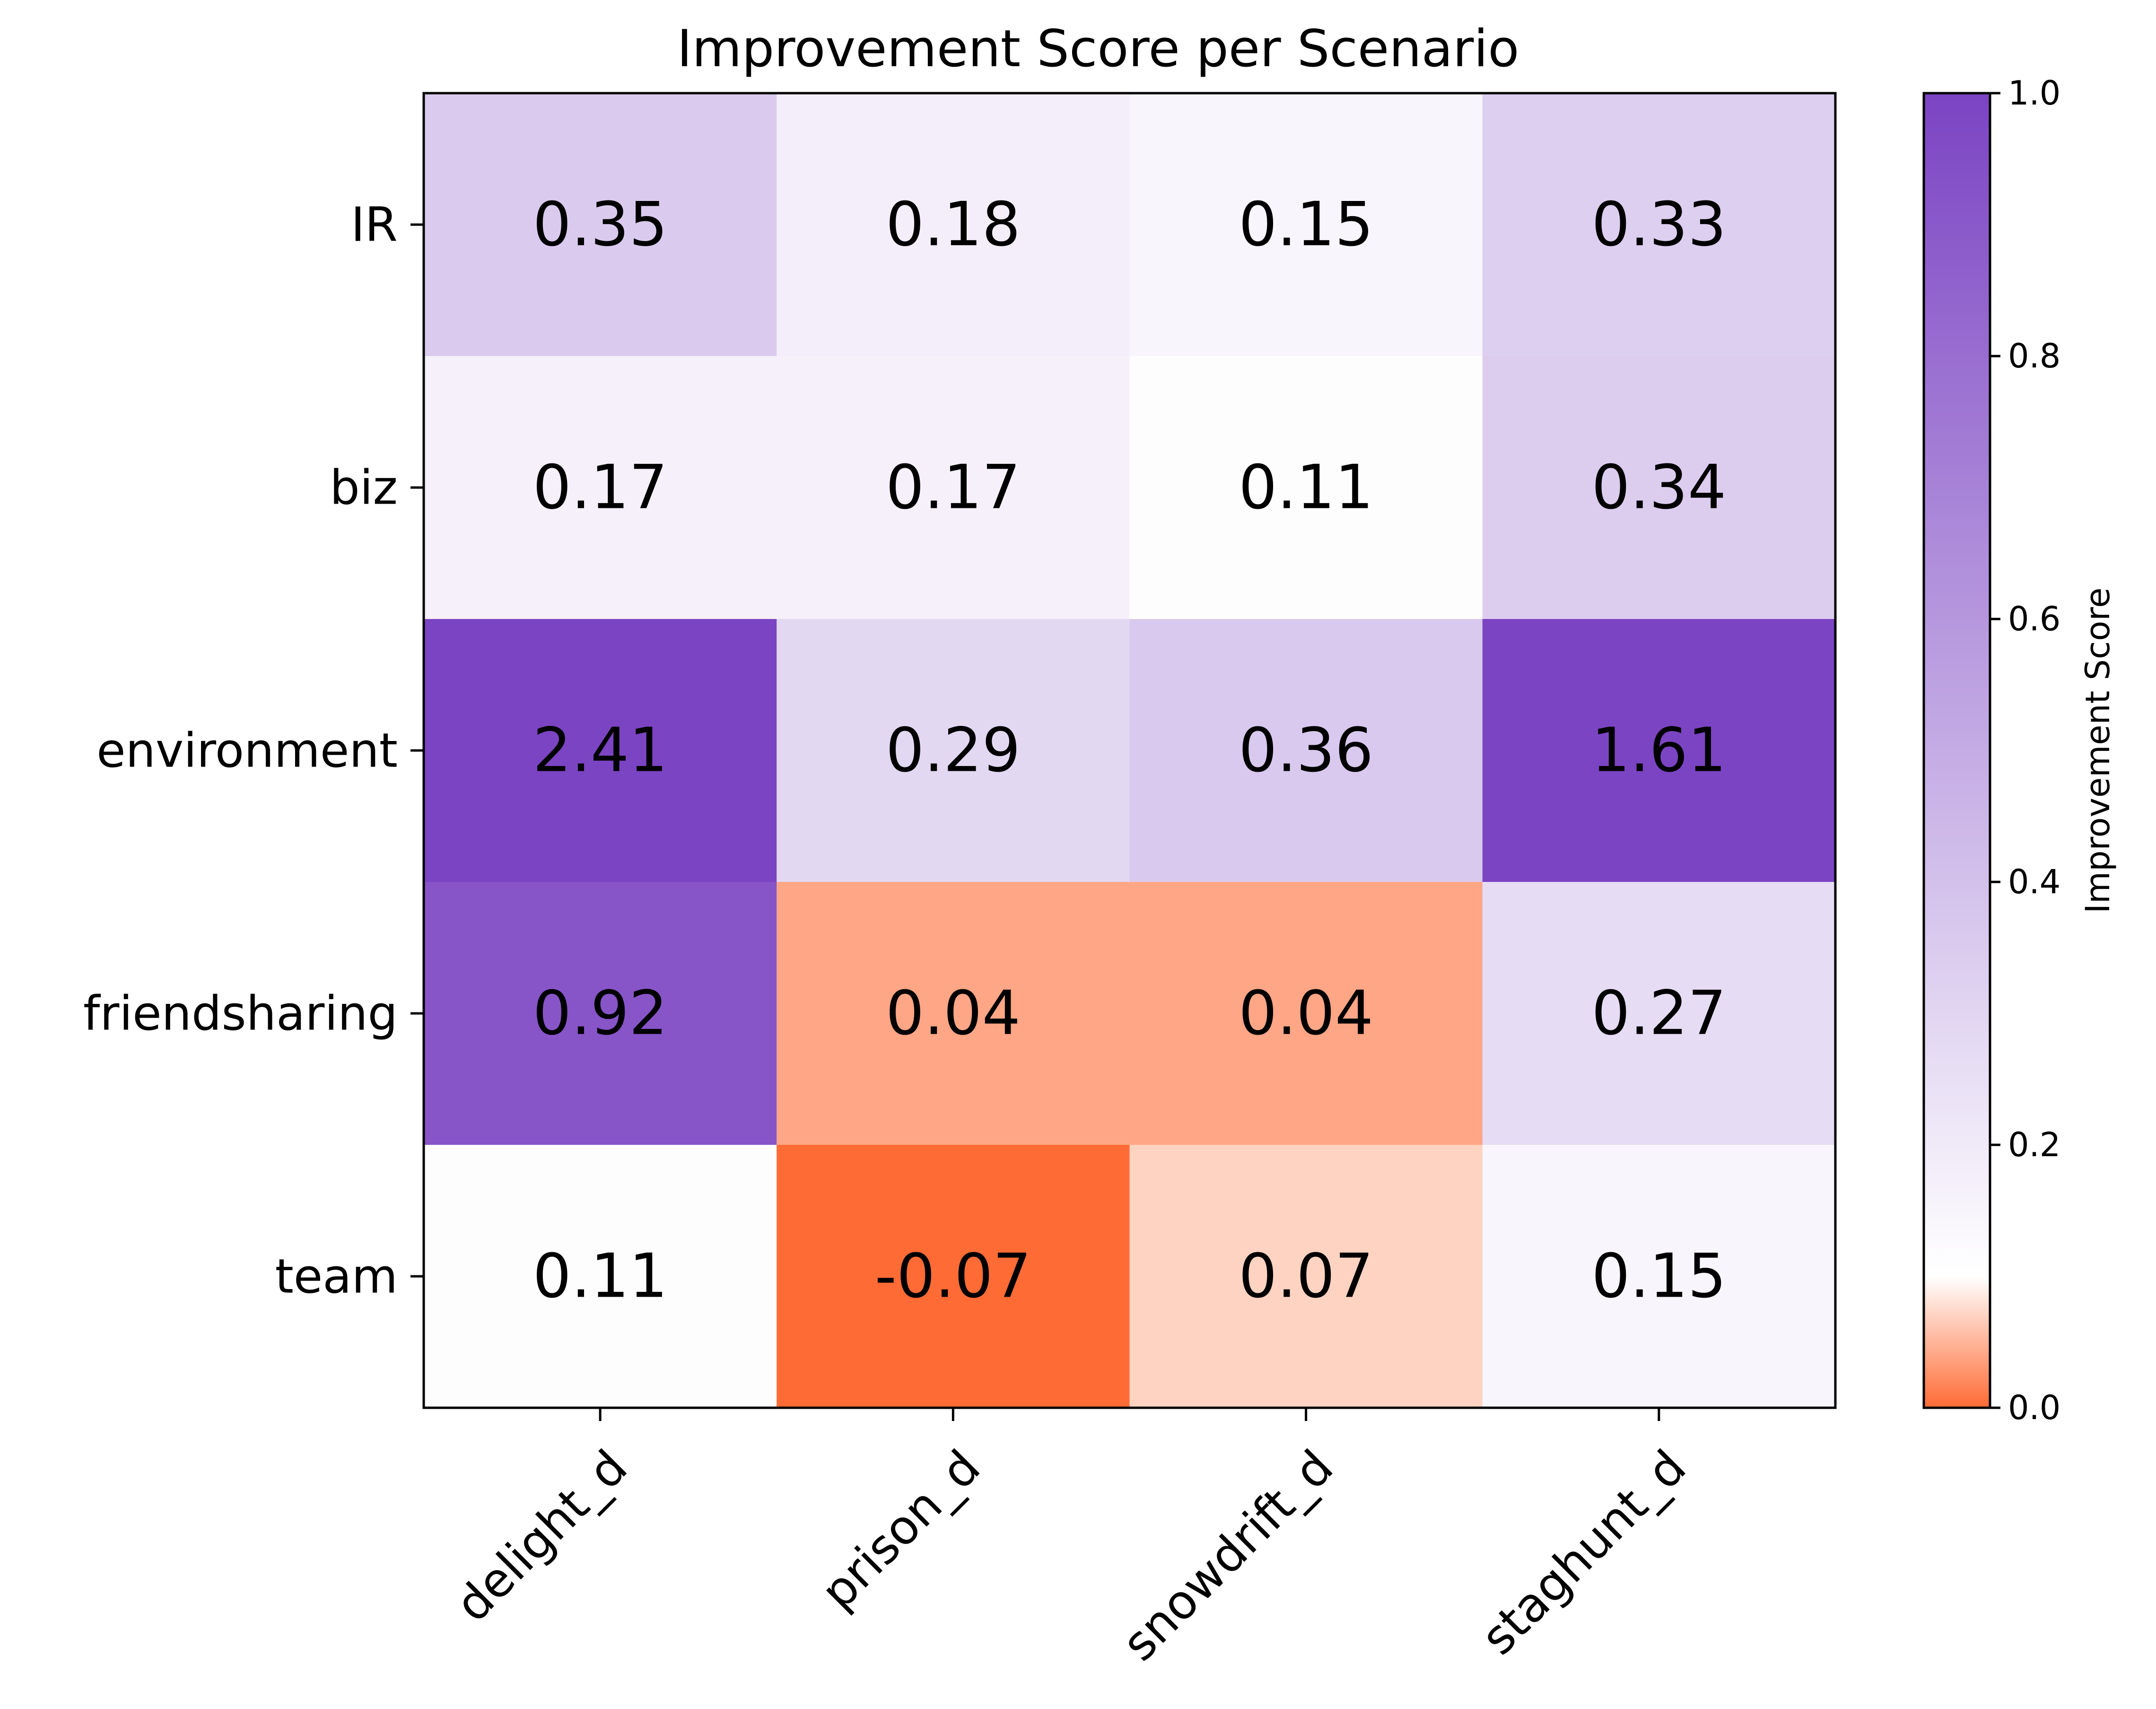 The height and width of the screenshot is (1709, 2156). I want to click on cell-value-label: 1.61, so click(1659, 750).